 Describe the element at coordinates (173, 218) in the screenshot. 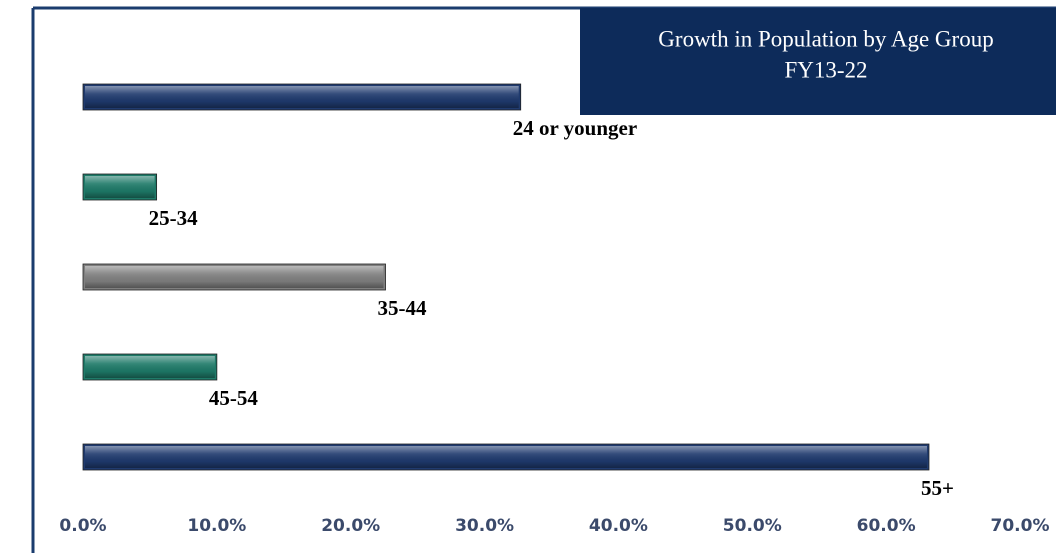

I see `category-label: 25-34` at that location.